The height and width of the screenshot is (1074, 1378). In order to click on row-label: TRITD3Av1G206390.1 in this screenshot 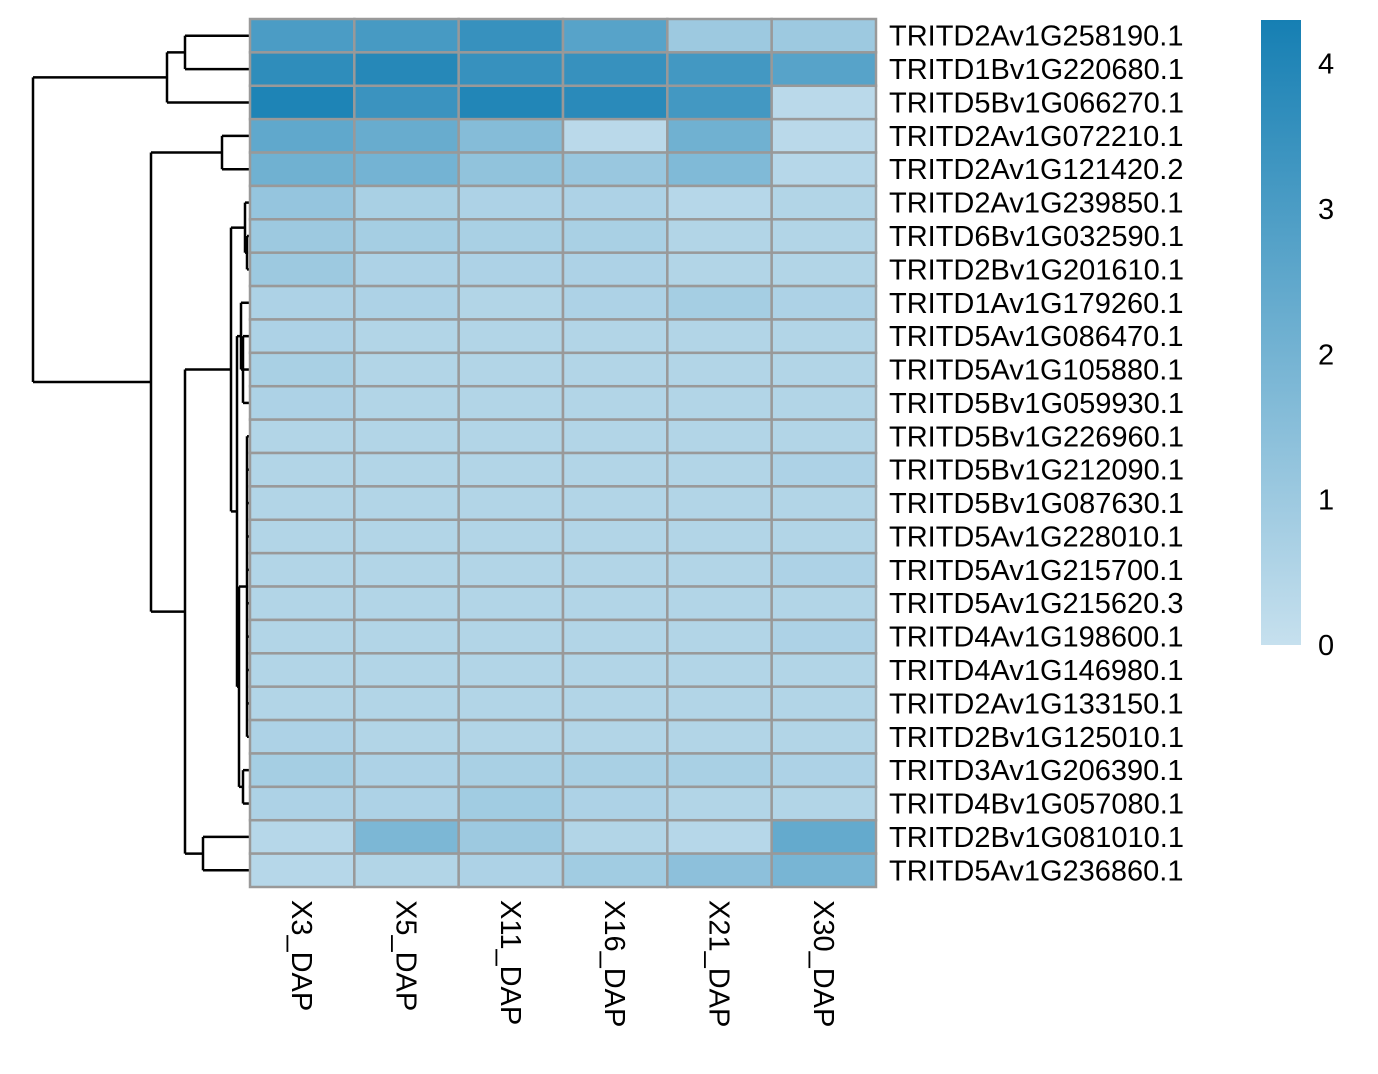, I will do `click(1036, 771)`.